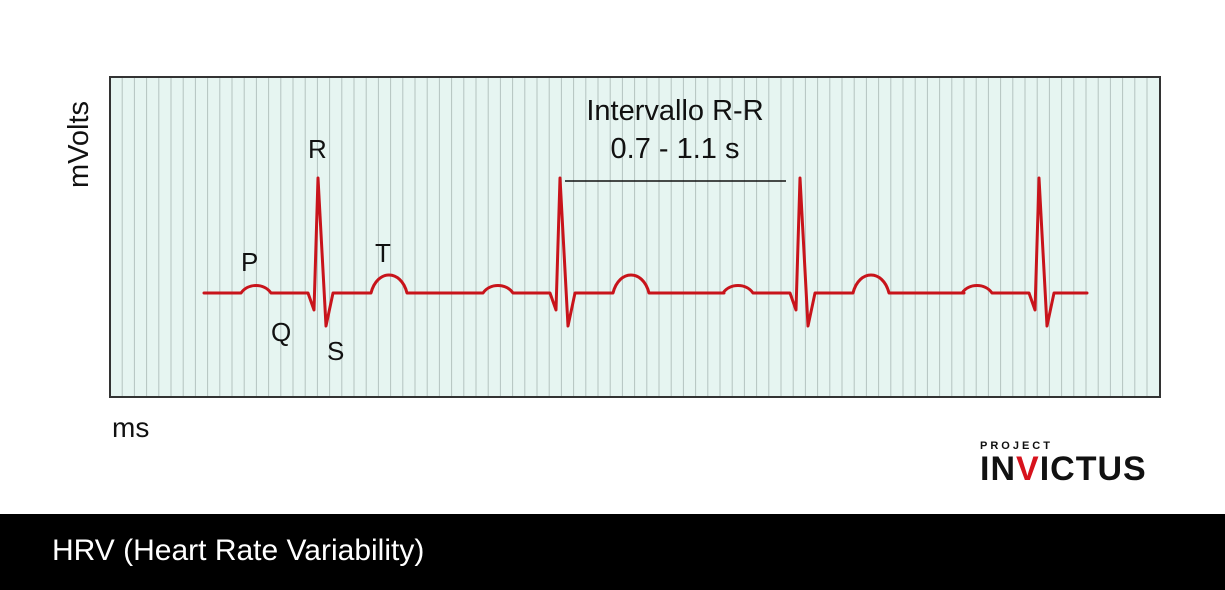  What do you see at coordinates (336, 351) in the screenshot?
I see `s-wave-label: S` at bounding box center [336, 351].